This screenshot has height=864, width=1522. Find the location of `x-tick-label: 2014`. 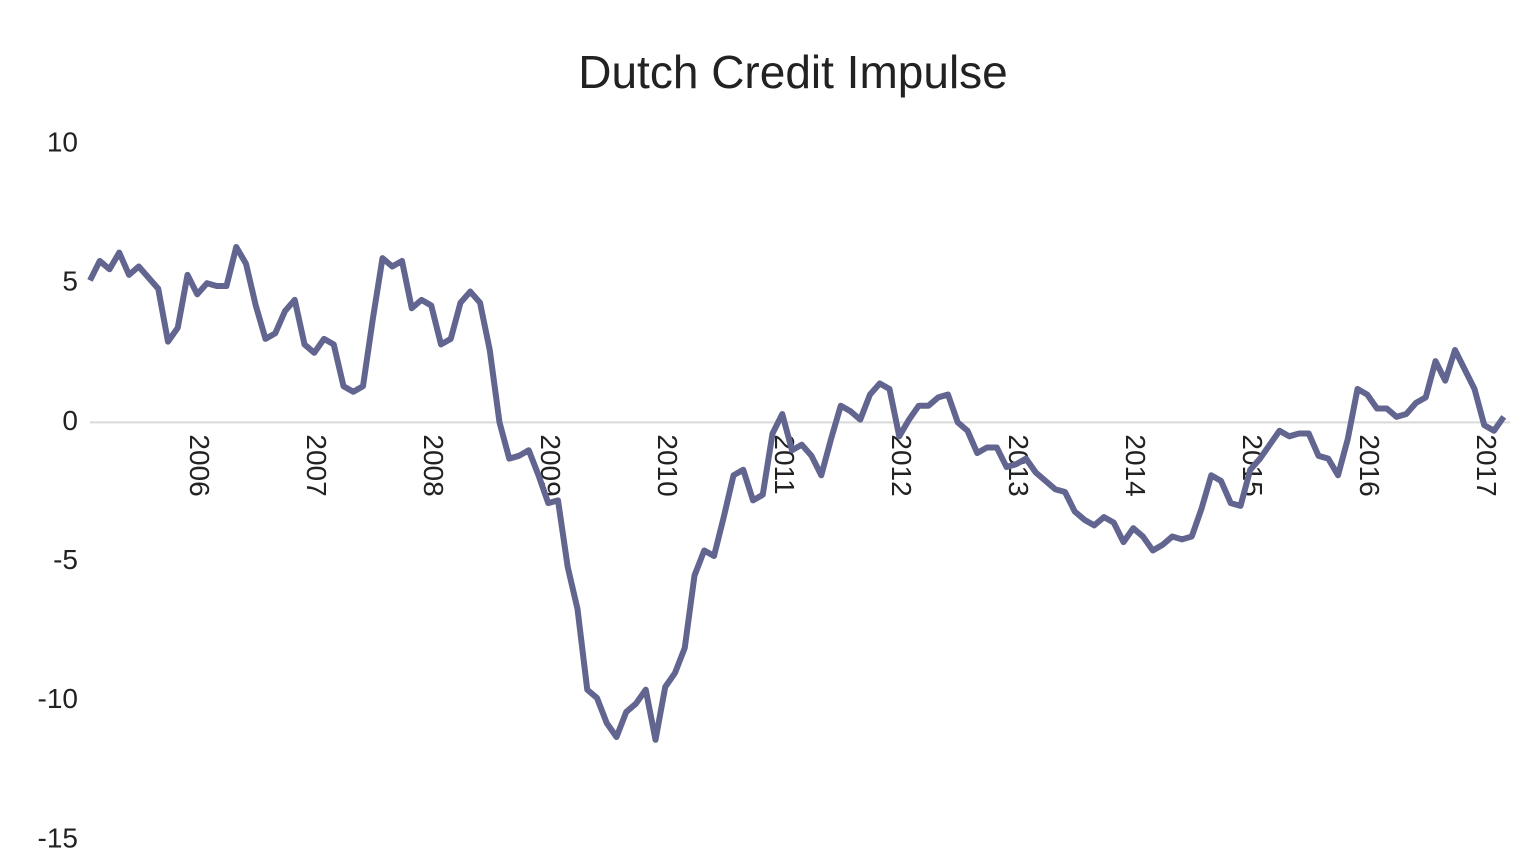

x-tick-label: 2014 is located at coordinates (1135, 465).